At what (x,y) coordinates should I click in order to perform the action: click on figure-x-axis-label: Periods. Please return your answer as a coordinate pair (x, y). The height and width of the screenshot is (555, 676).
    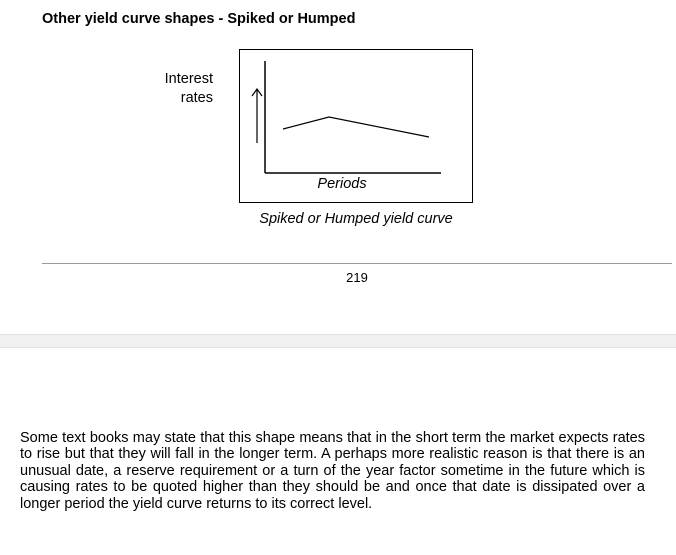
    Looking at the image, I should click on (342, 184).